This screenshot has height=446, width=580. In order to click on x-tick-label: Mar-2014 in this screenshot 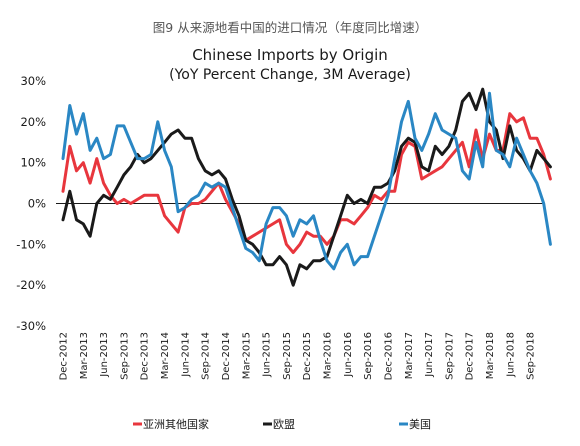, I will do `click(165, 355)`.